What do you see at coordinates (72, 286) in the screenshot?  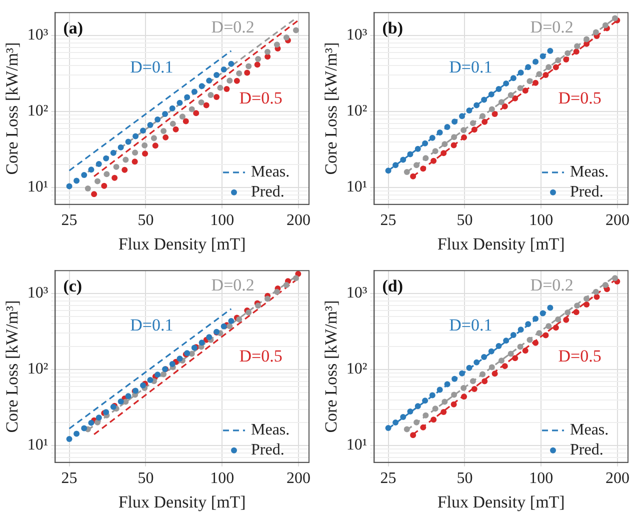 I see `chart-title: (c)` at bounding box center [72, 286].